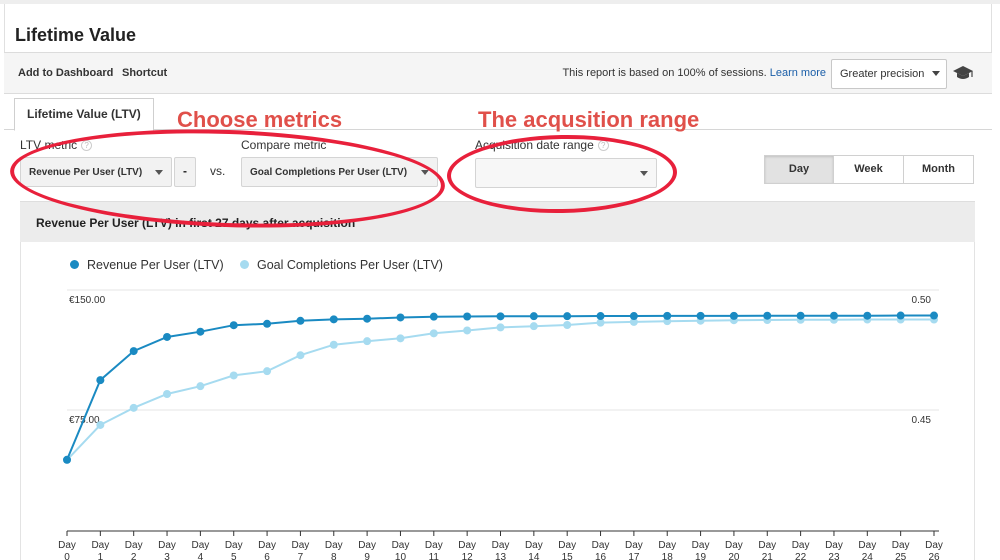 This screenshot has height=560, width=1000. Describe the element at coordinates (589, 119) in the screenshot. I see `annotation-acquisition-range: The acqusition range` at that location.